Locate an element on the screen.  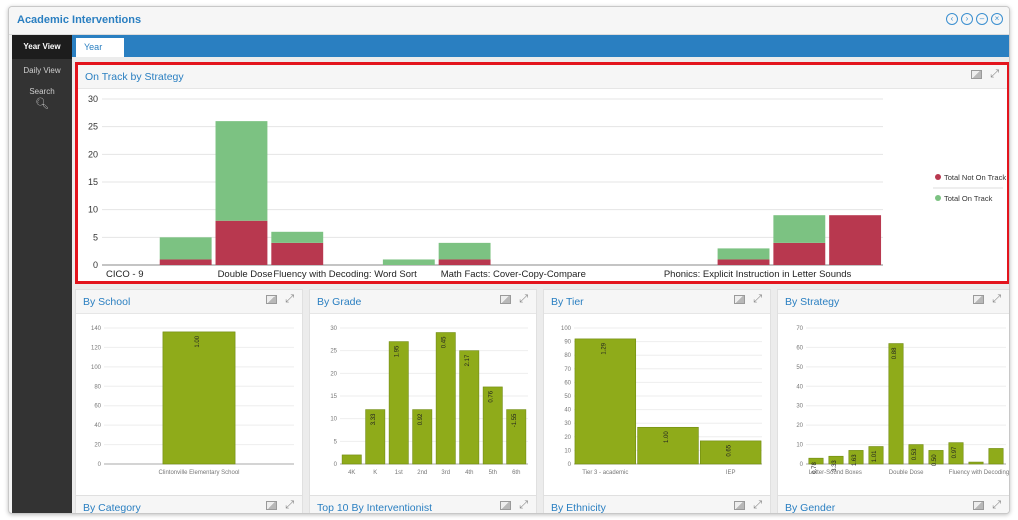
sidebar-item-search: Search is located at coordinates (42, 91).